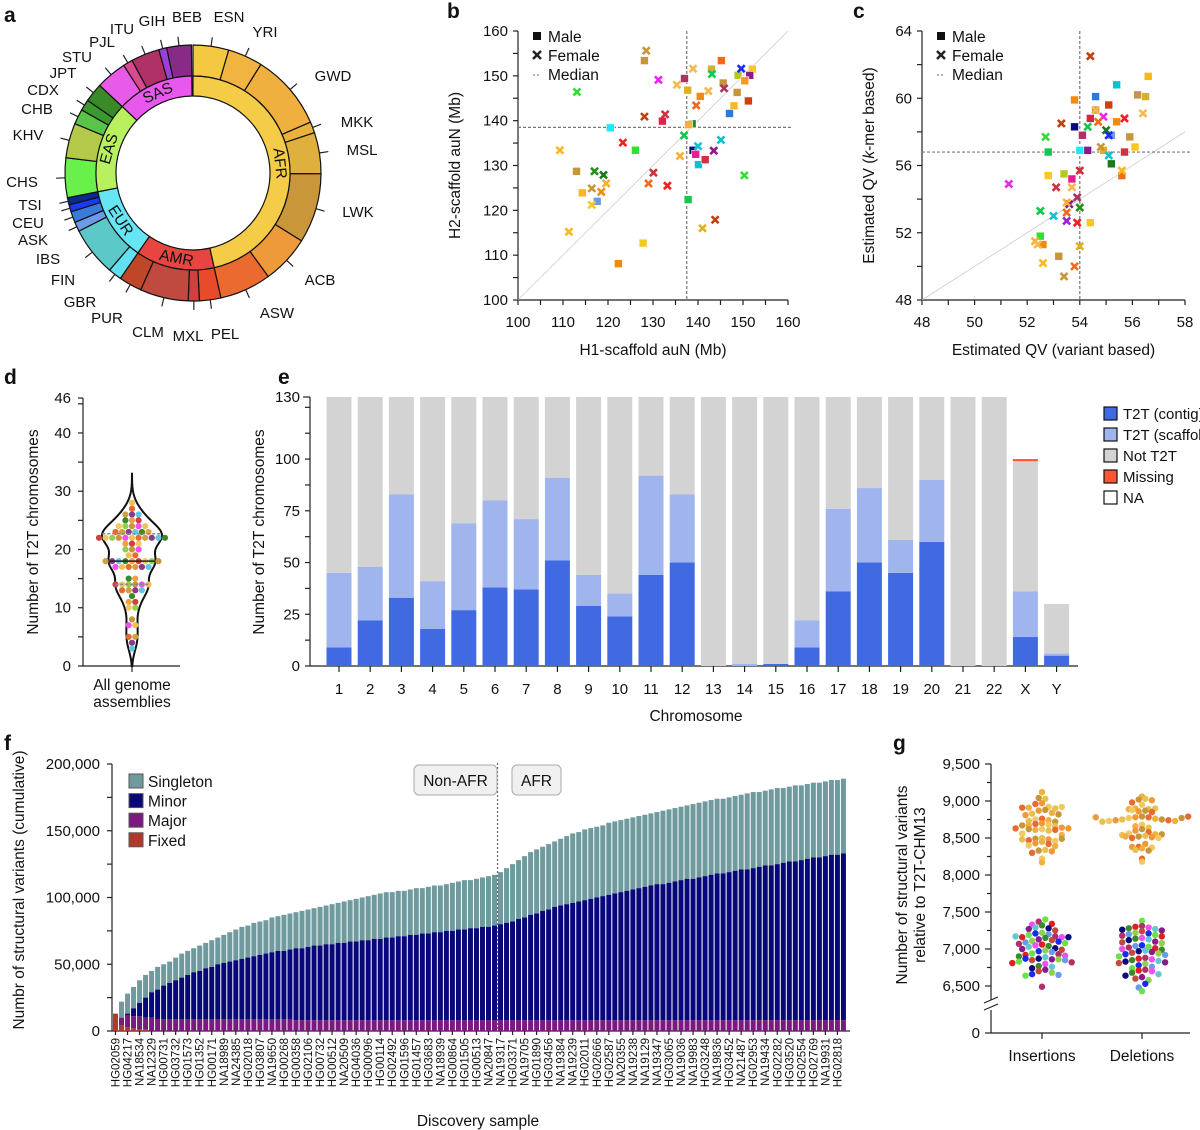  I want to click on legend-label: NA, so click(1133, 498).